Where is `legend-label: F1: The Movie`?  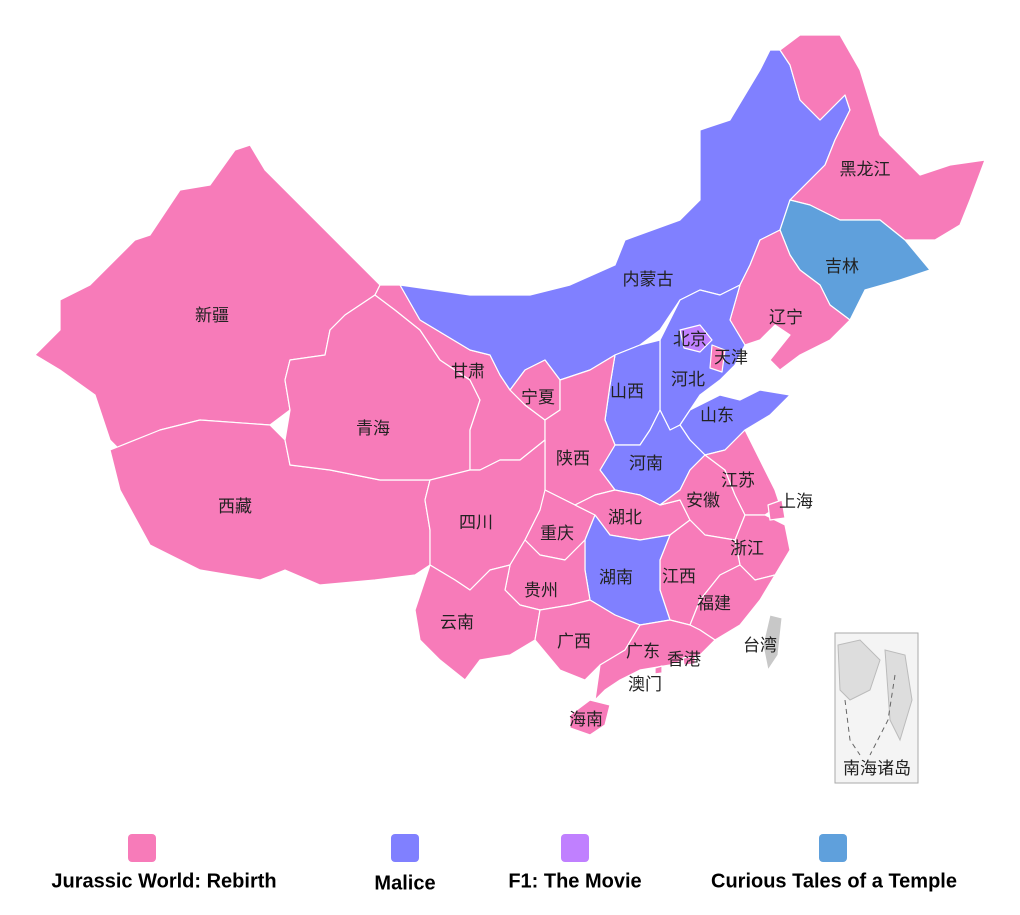
legend-label: F1: The Movie is located at coordinates (574, 881).